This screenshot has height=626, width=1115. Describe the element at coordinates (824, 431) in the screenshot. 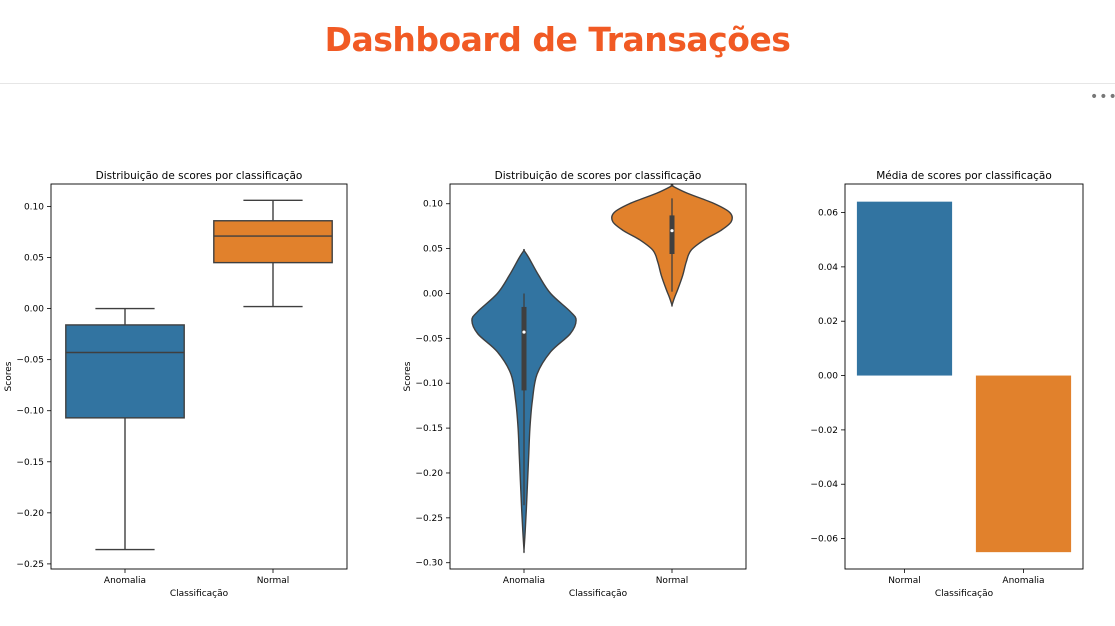

I see `y-tick-label: −0.02` at that location.